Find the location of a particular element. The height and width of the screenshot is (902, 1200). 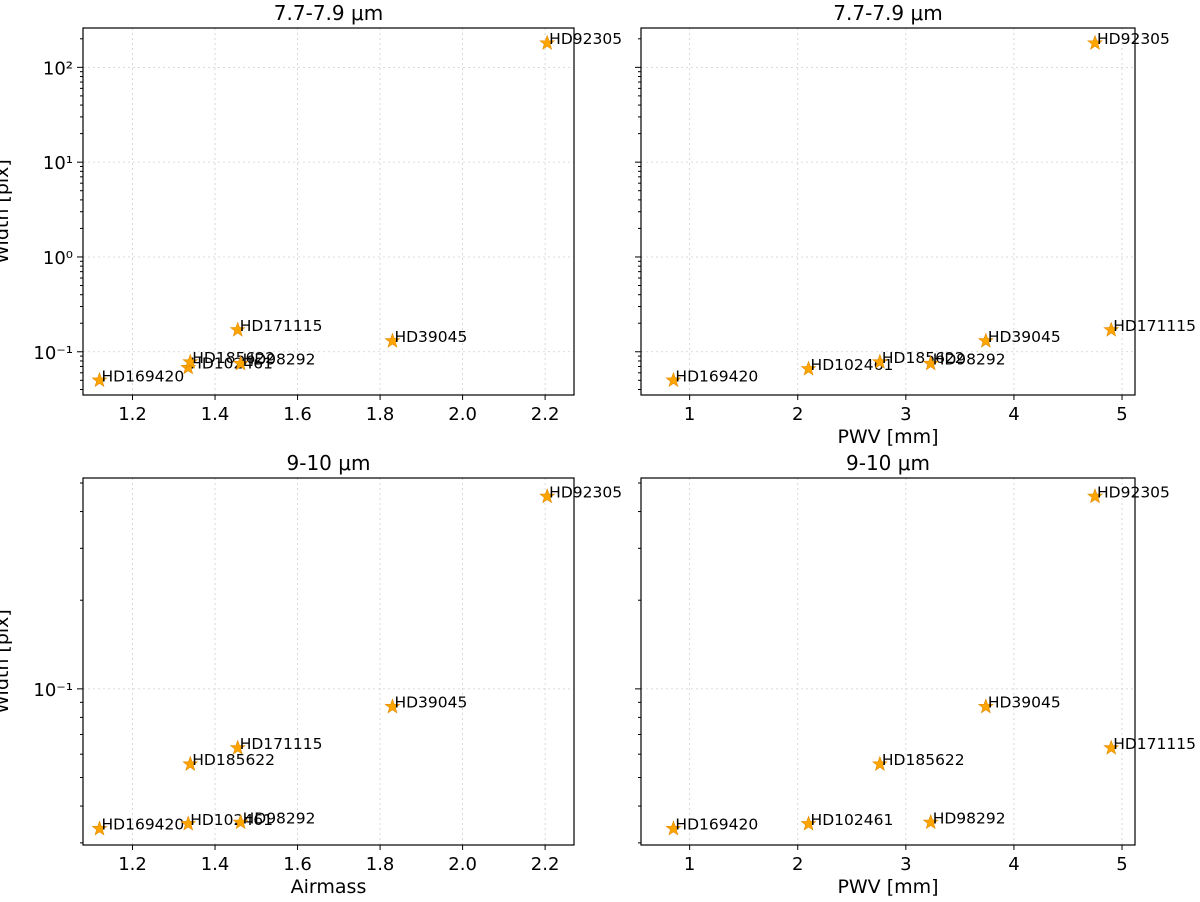

y-tick-label: 10¹ is located at coordinates (58, 163).